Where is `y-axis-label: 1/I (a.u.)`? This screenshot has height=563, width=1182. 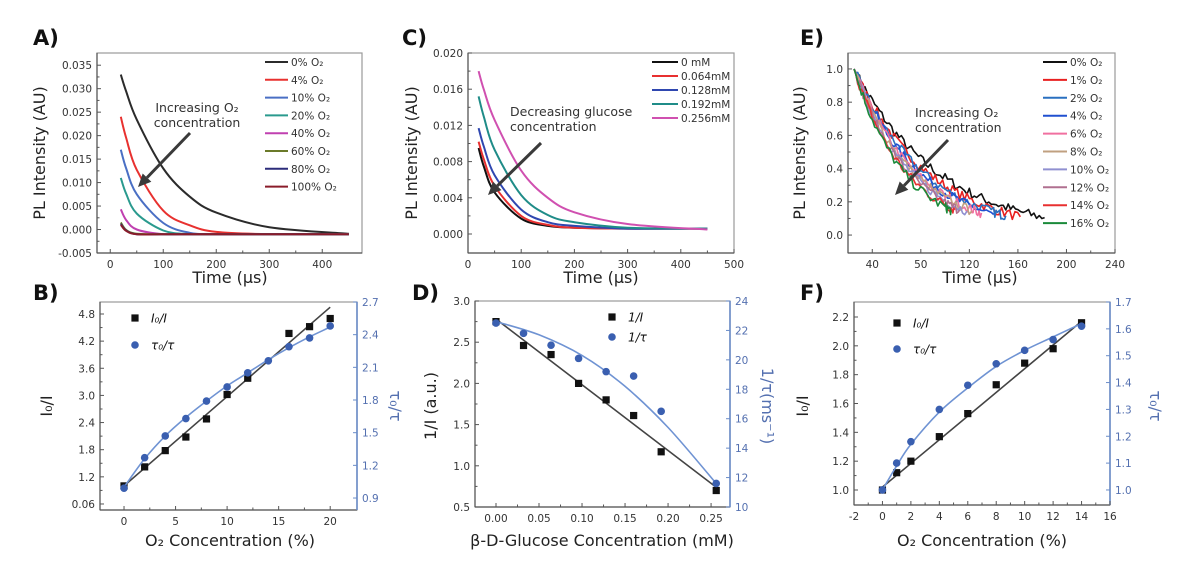
y-axis-label: 1/I (a.u.) is located at coordinates (430, 406).